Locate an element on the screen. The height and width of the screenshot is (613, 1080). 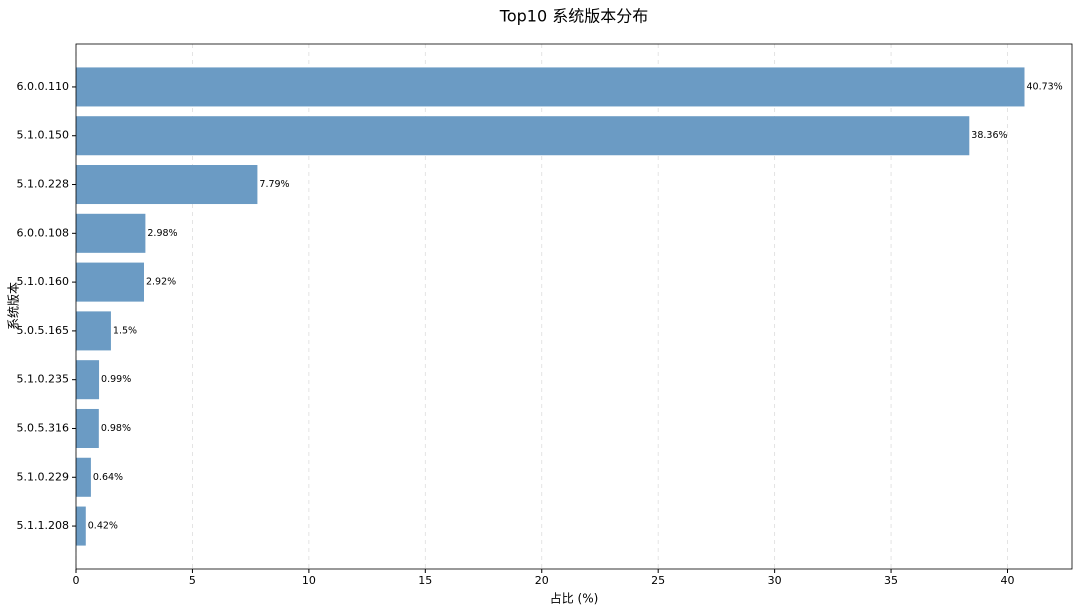
y-tick-label: 5.0.5.316 is located at coordinates (43, 427).